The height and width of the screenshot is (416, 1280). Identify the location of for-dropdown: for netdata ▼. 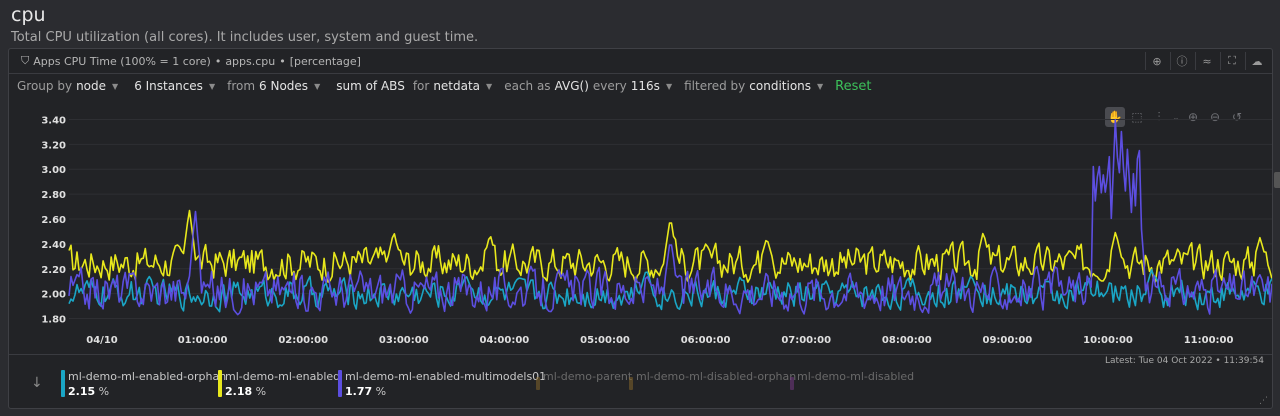
(452, 86).